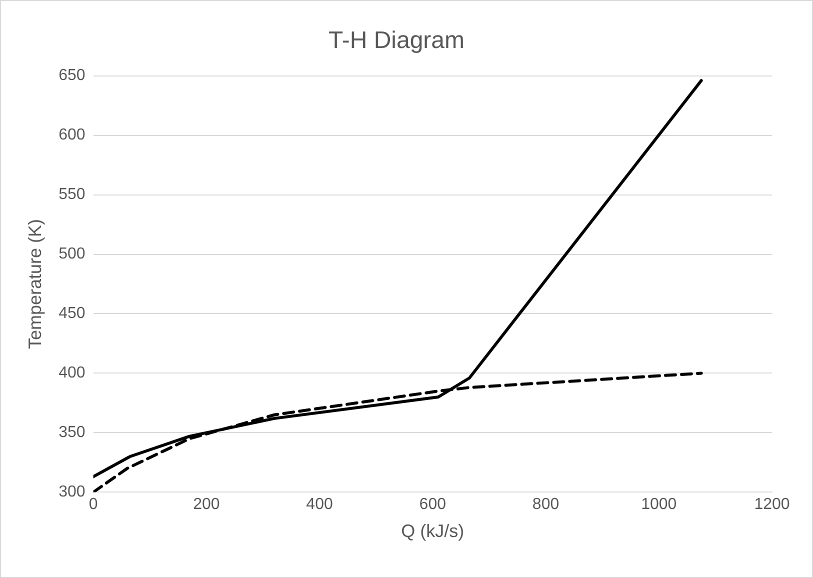 This screenshot has width=813, height=578. I want to click on x-axis-title: Q (kJ/s), so click(432, 531).